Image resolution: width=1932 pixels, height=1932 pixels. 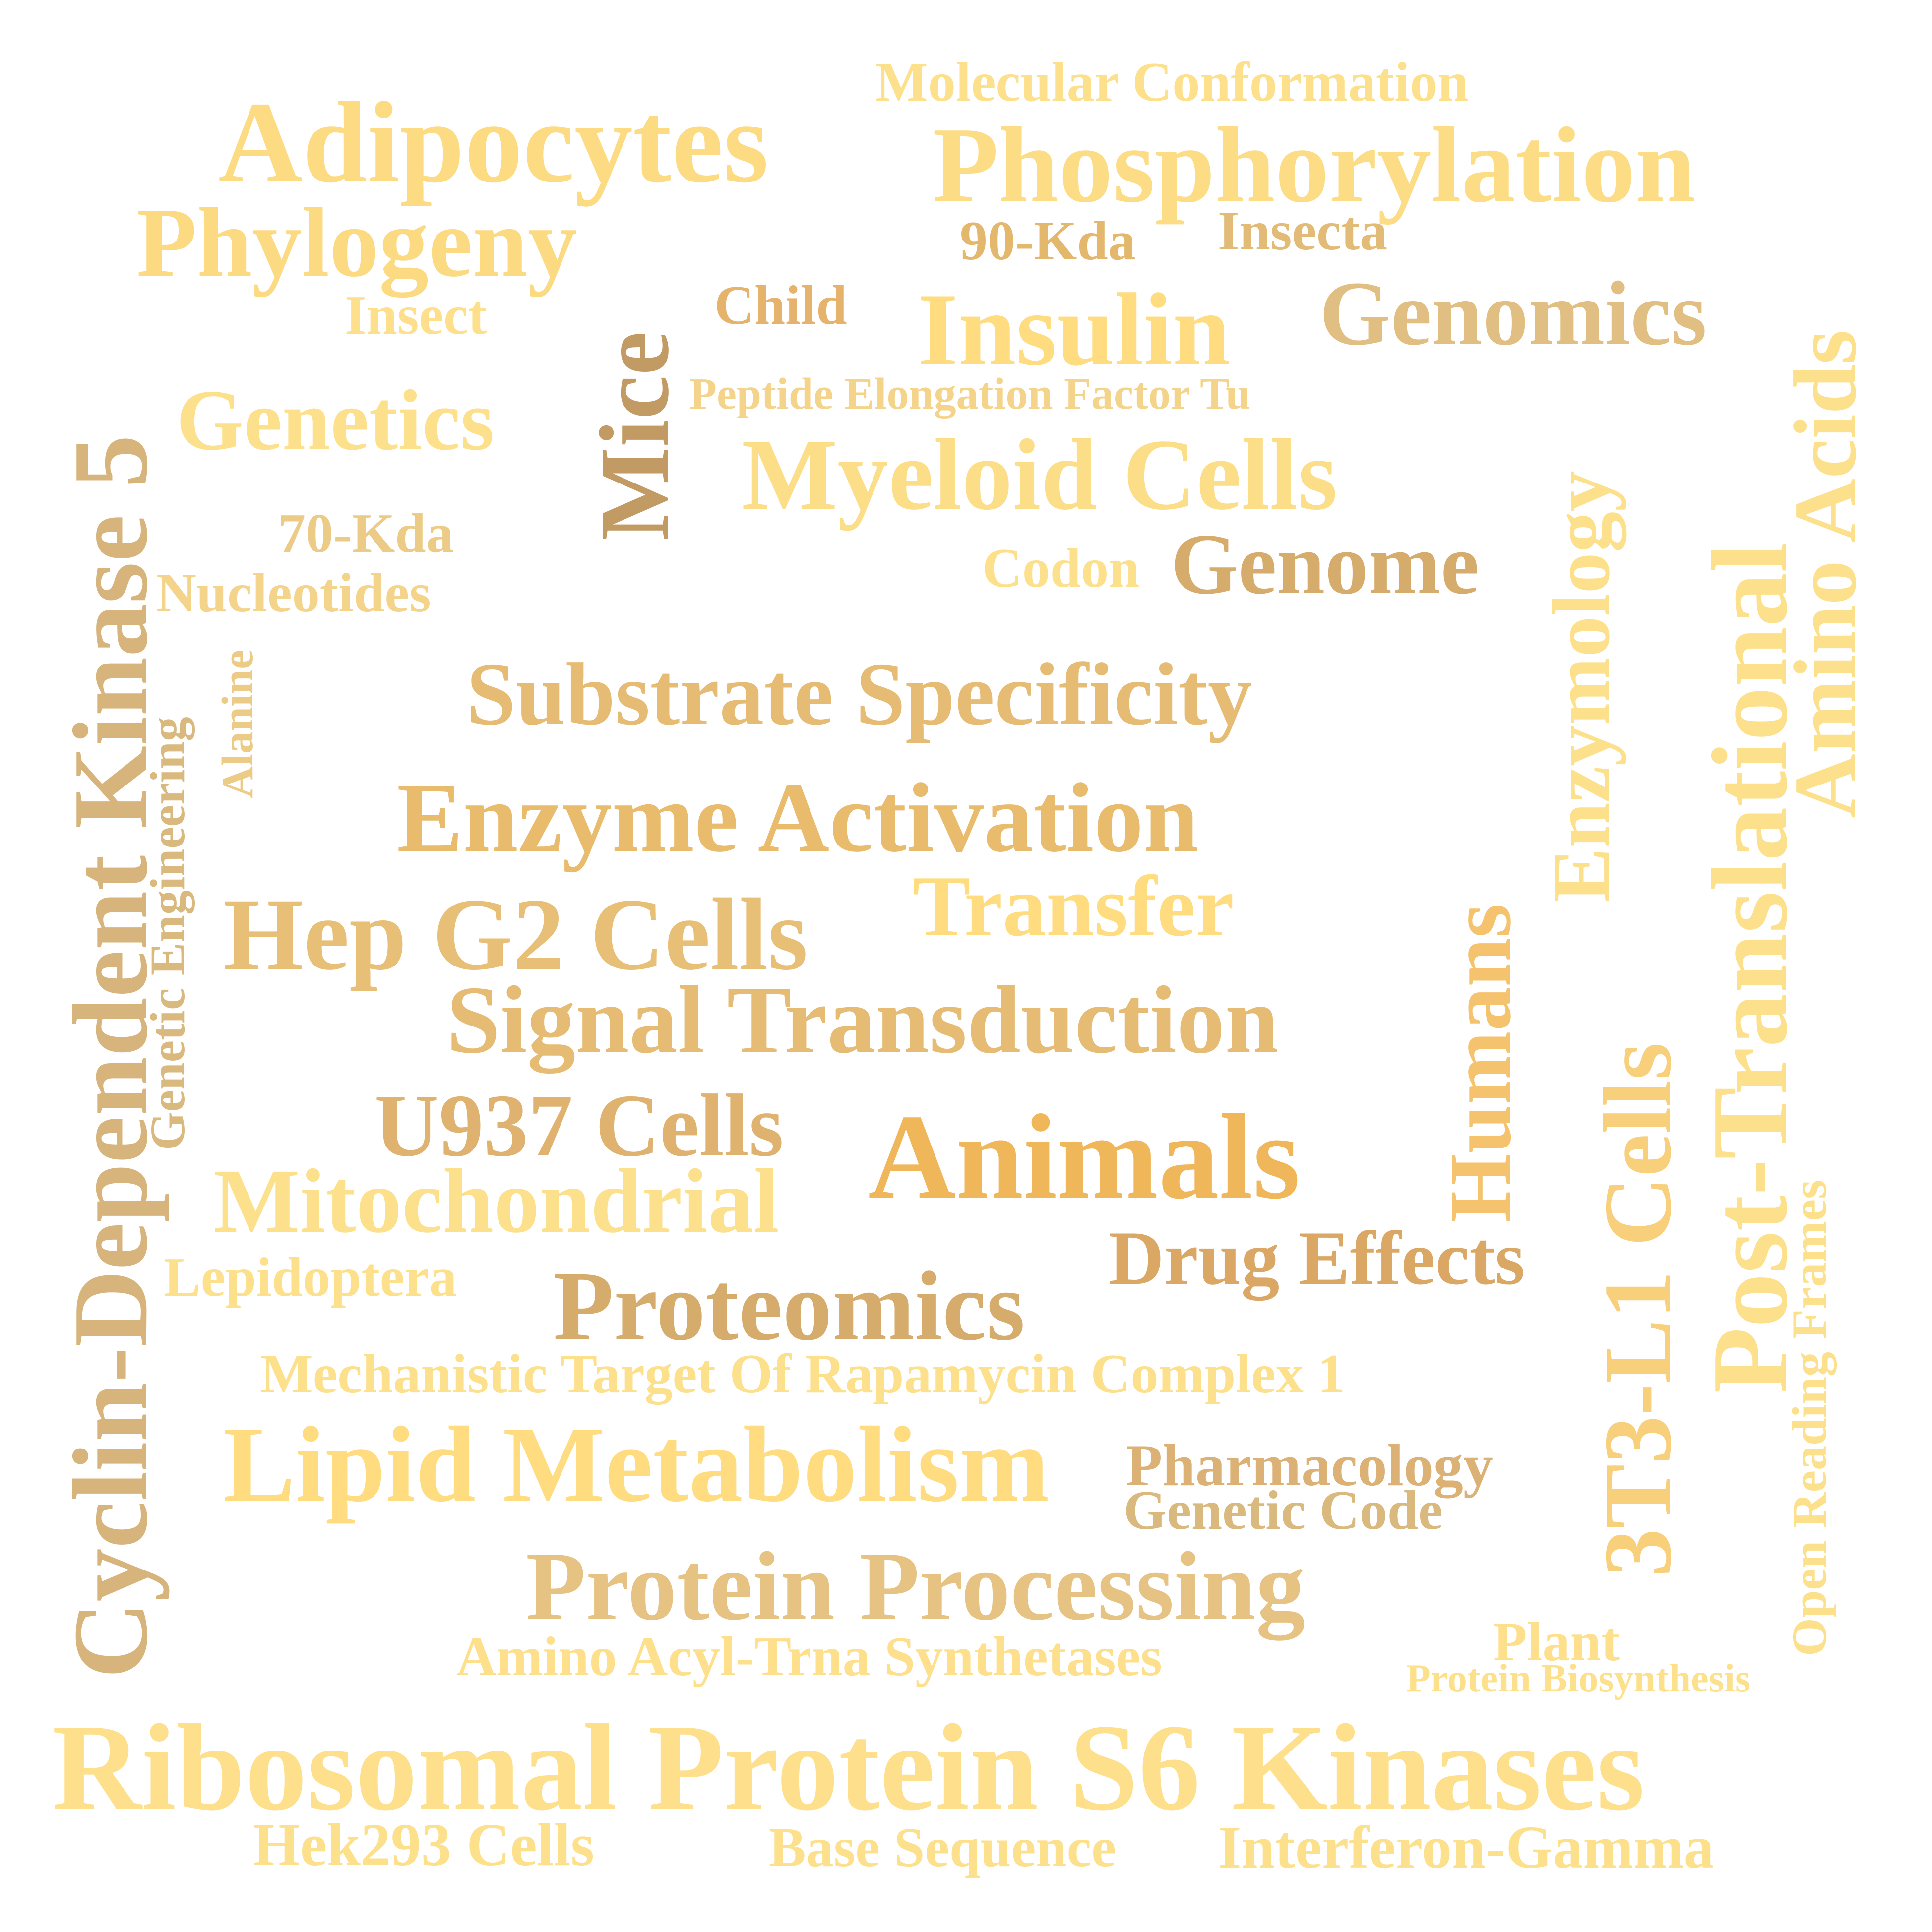 I want to click on word-proteomics: Proteomics, so click(x=789, y=1306).